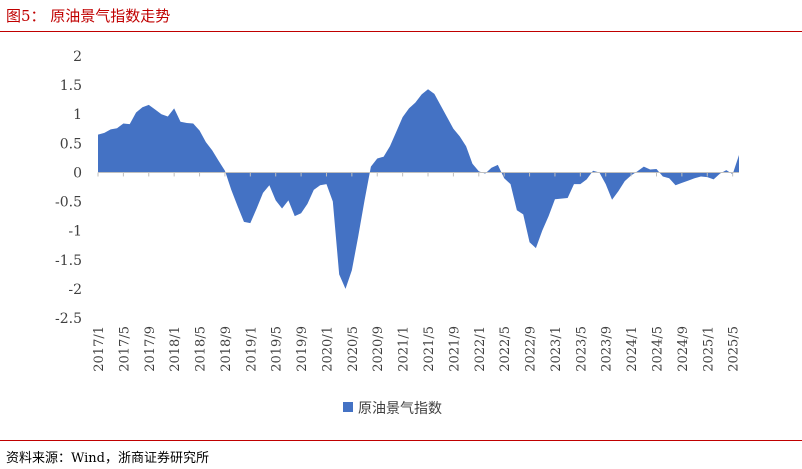 The image size is (802, 469). What do you see at coordinates (77, 57) in the screenshot?
I see `y-tick-label: 2` at bounding box center [77, 57].